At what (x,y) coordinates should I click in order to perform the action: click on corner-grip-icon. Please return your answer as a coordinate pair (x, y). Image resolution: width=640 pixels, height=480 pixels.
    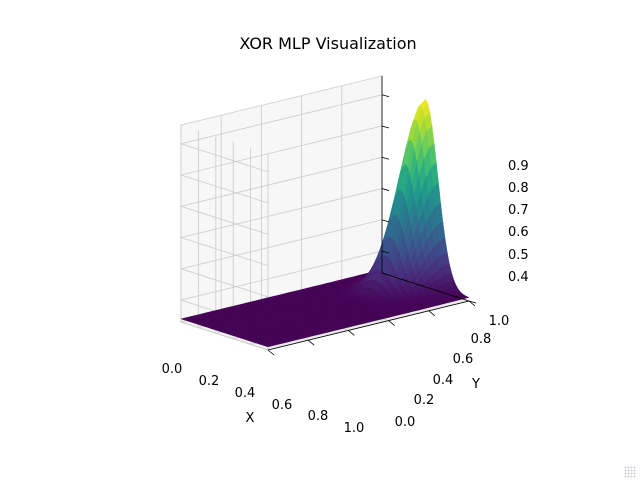
    Looking at the image, I should click on (630, 472).